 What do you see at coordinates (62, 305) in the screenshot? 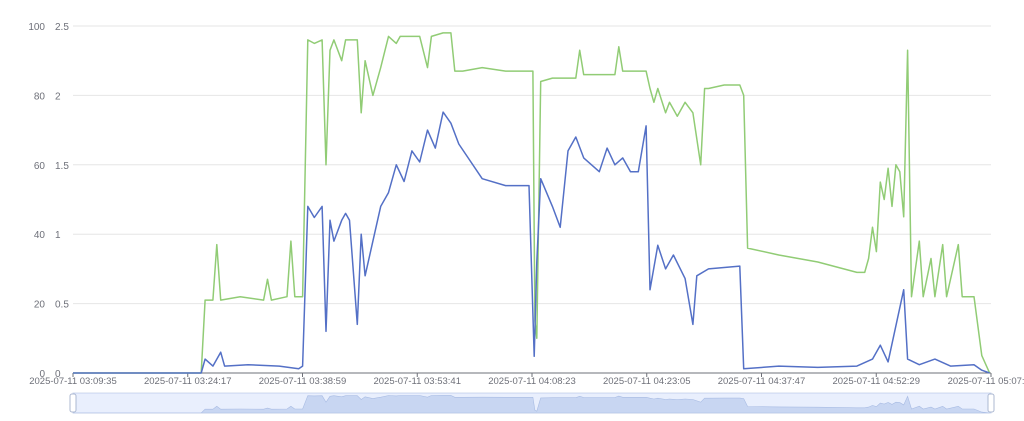
I see `y-right-tick-label: 0.5` at bounding box center [62, 305].